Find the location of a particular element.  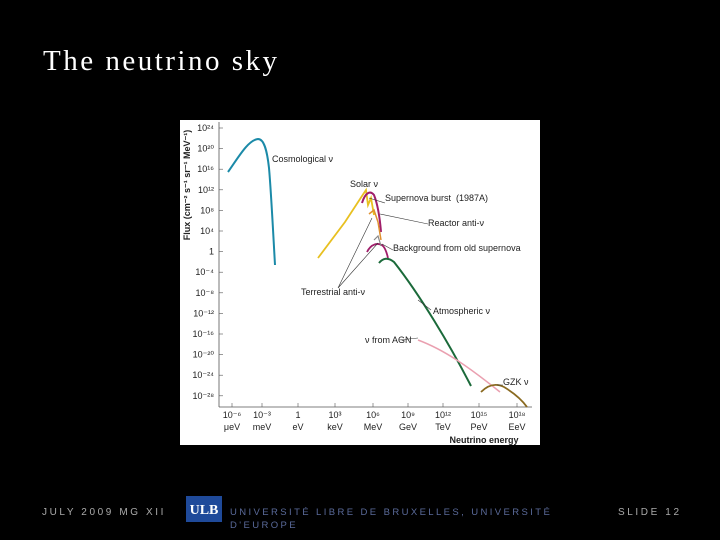

x-tick-unit: GeV is located at coordinates (408, 427).